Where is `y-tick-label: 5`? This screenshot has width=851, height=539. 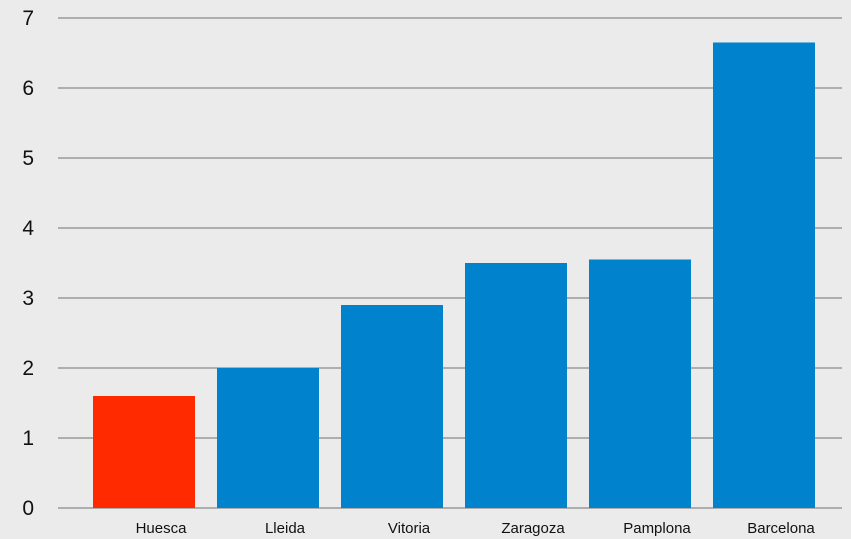
y-tick-label: 5 is located at coordinates (28, 158).